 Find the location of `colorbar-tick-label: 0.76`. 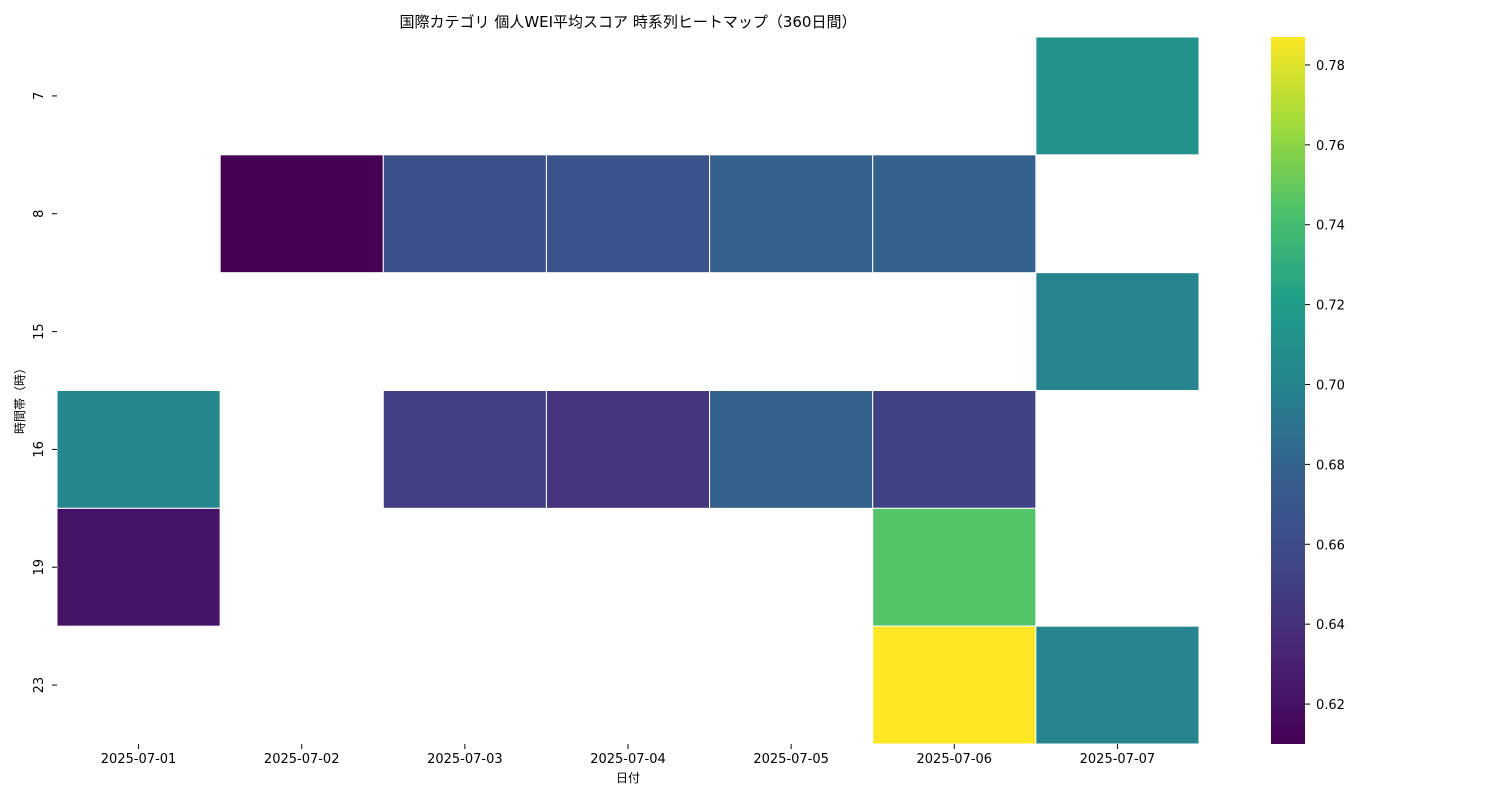

colorbar-tick-label: 0.76 is located at coordinates (1330, 146).